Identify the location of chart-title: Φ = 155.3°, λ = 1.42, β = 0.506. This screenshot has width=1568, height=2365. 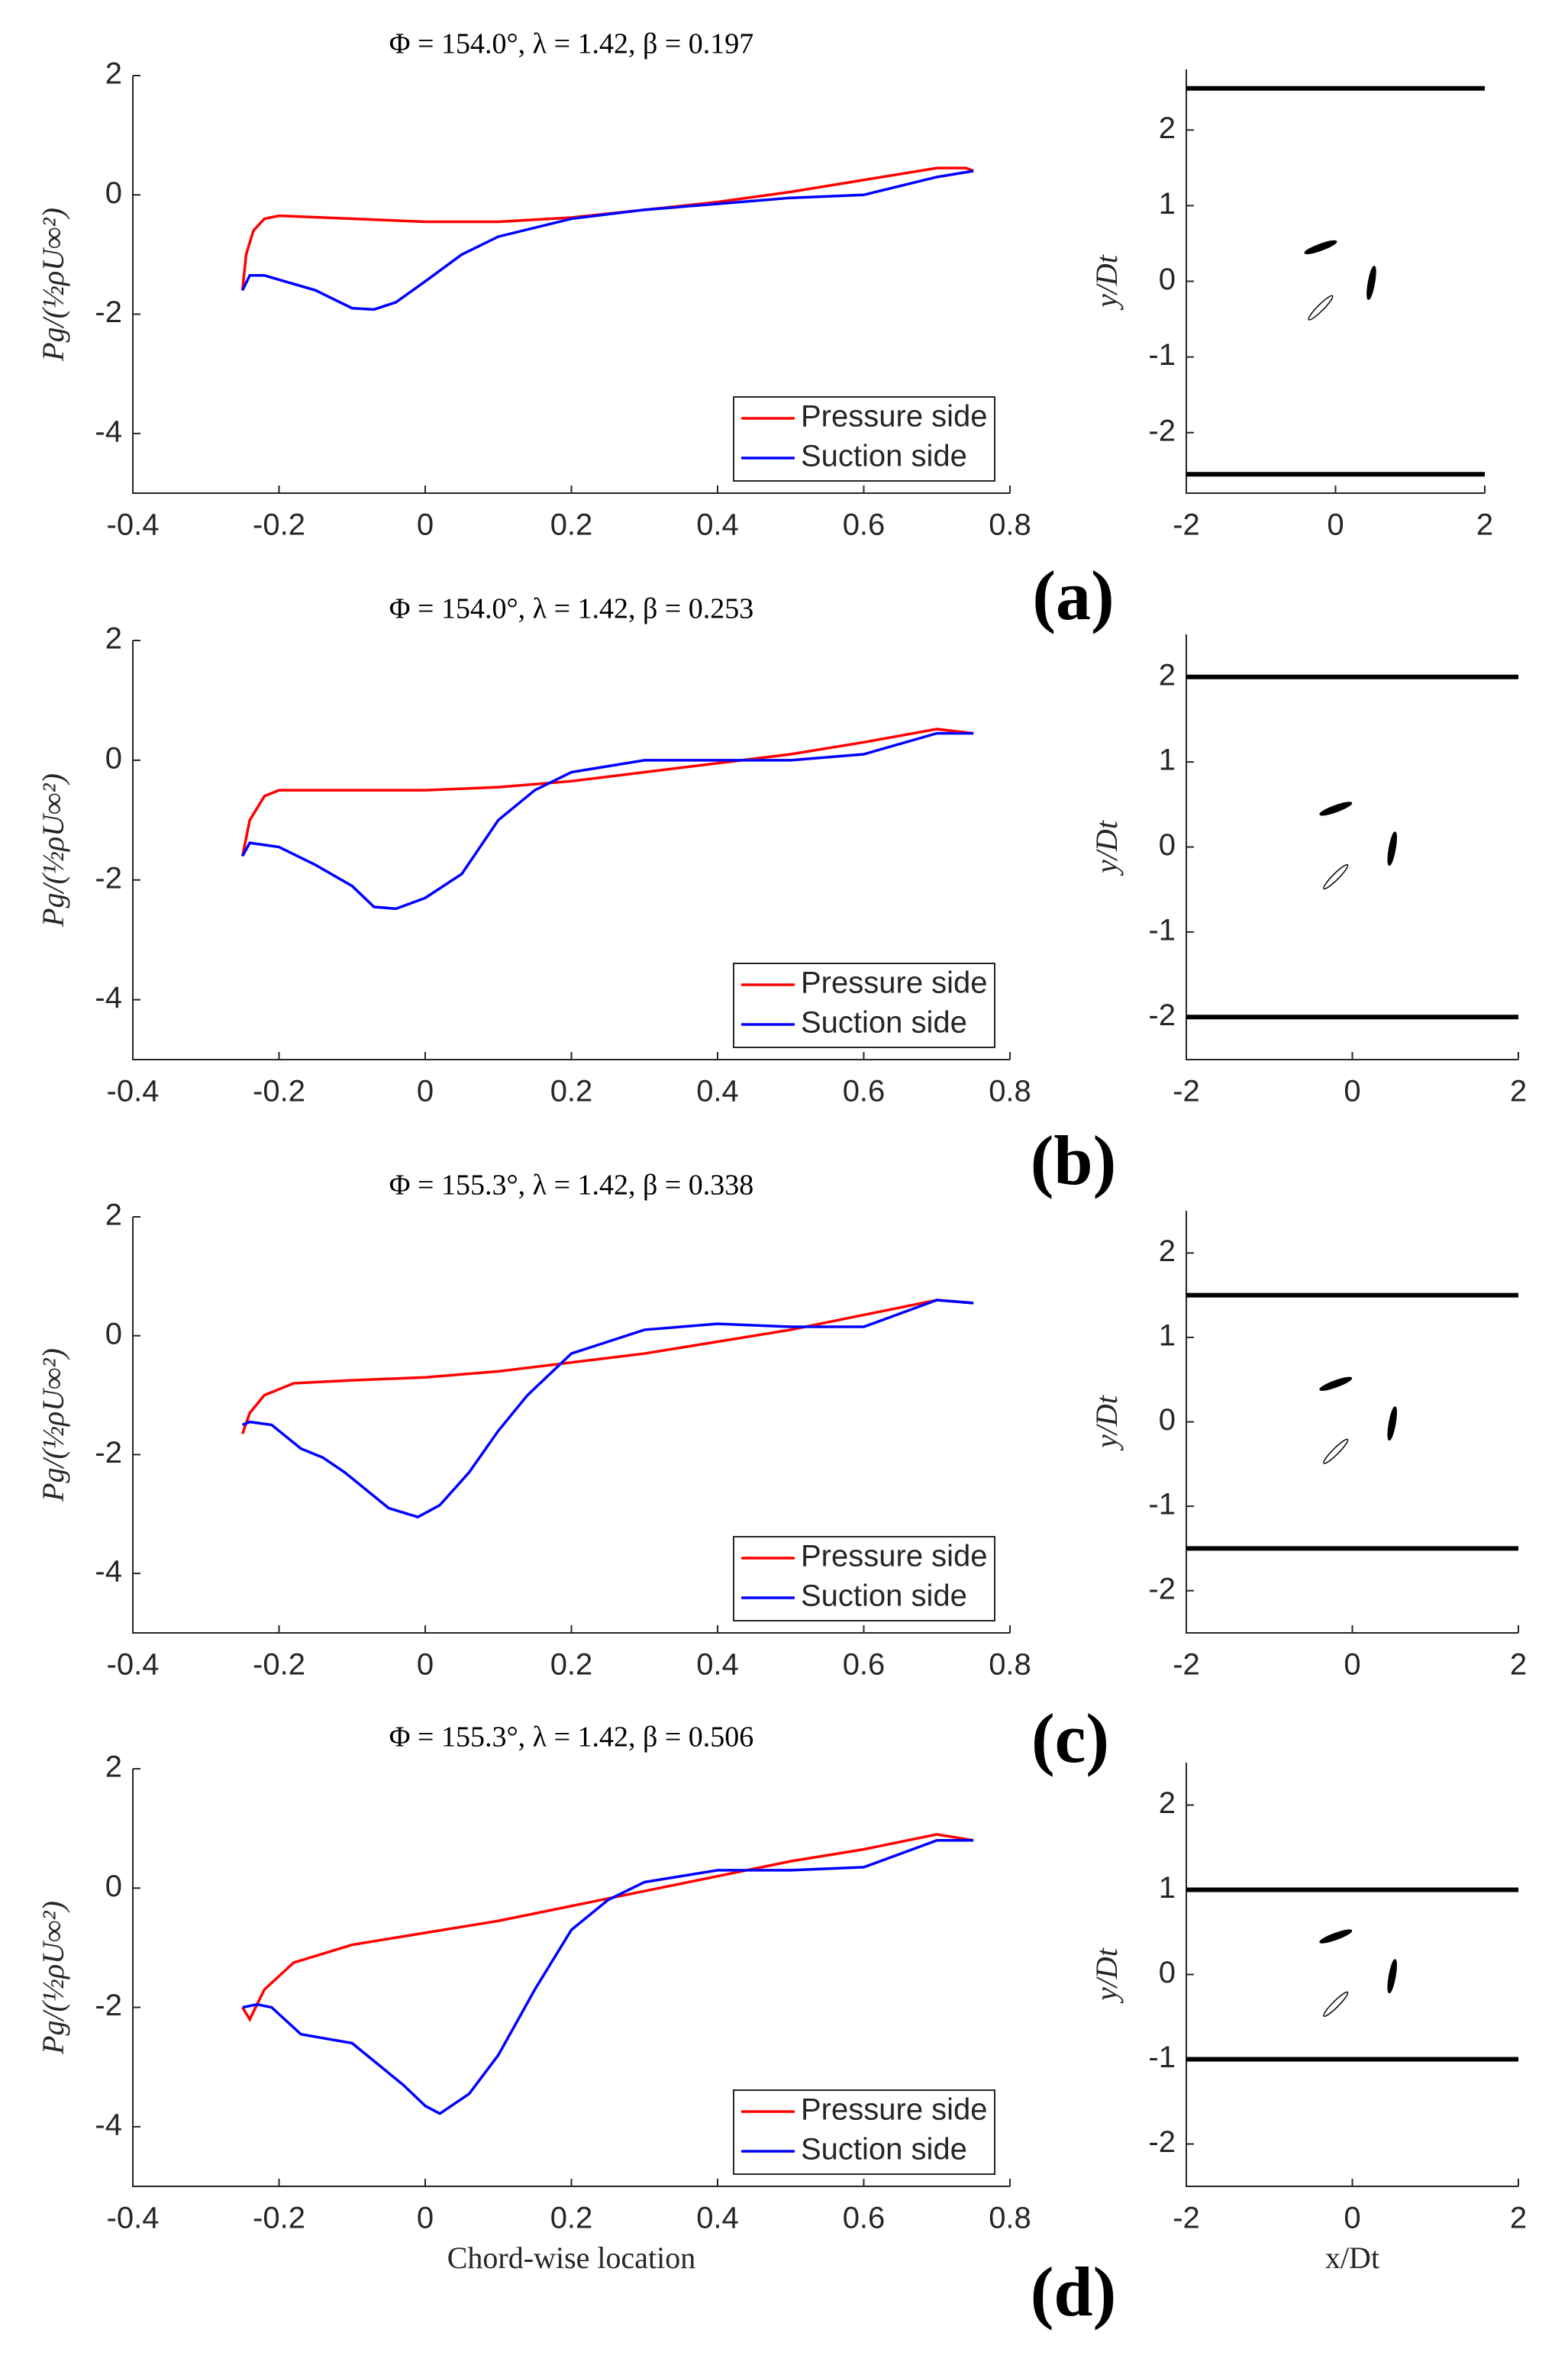
(571, 1737).